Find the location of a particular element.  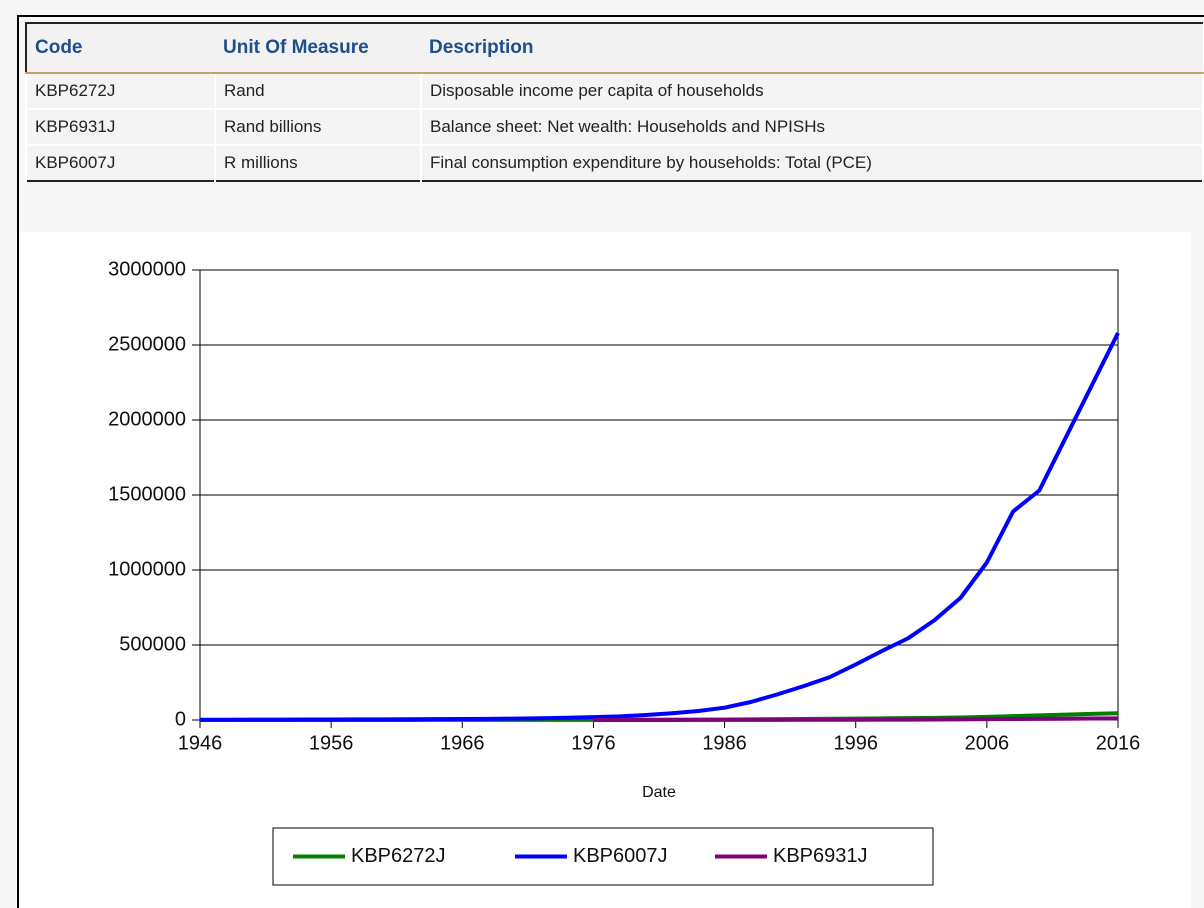

cell: KBP6007J is located at coordinates (120, 163).